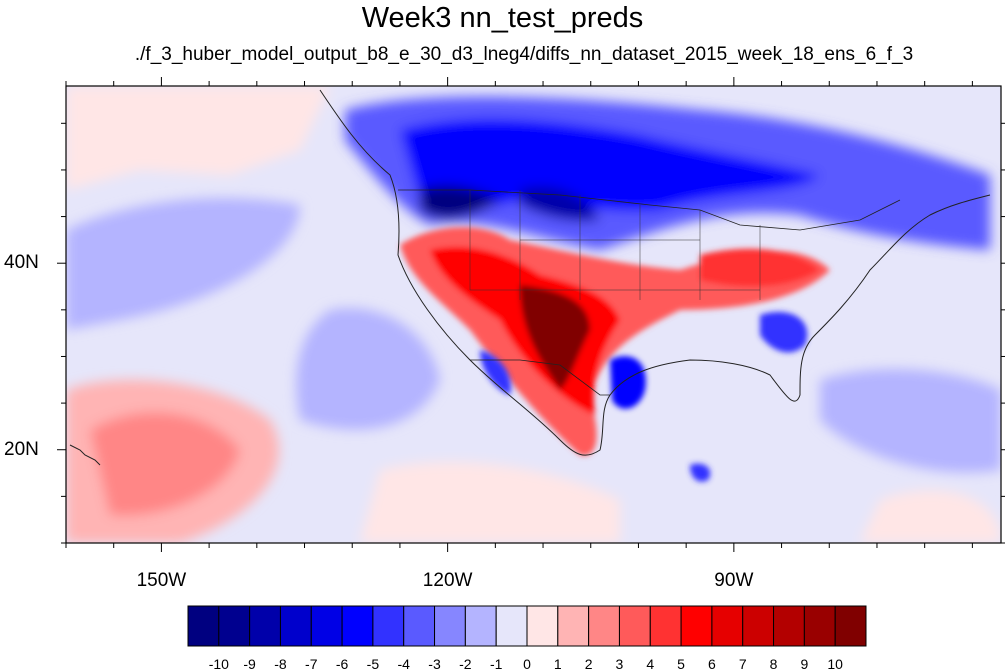  What do you see at coordinates (85, 455) in the screenshot?
I see `hawaii-islands` at bounding box center [85, 455].